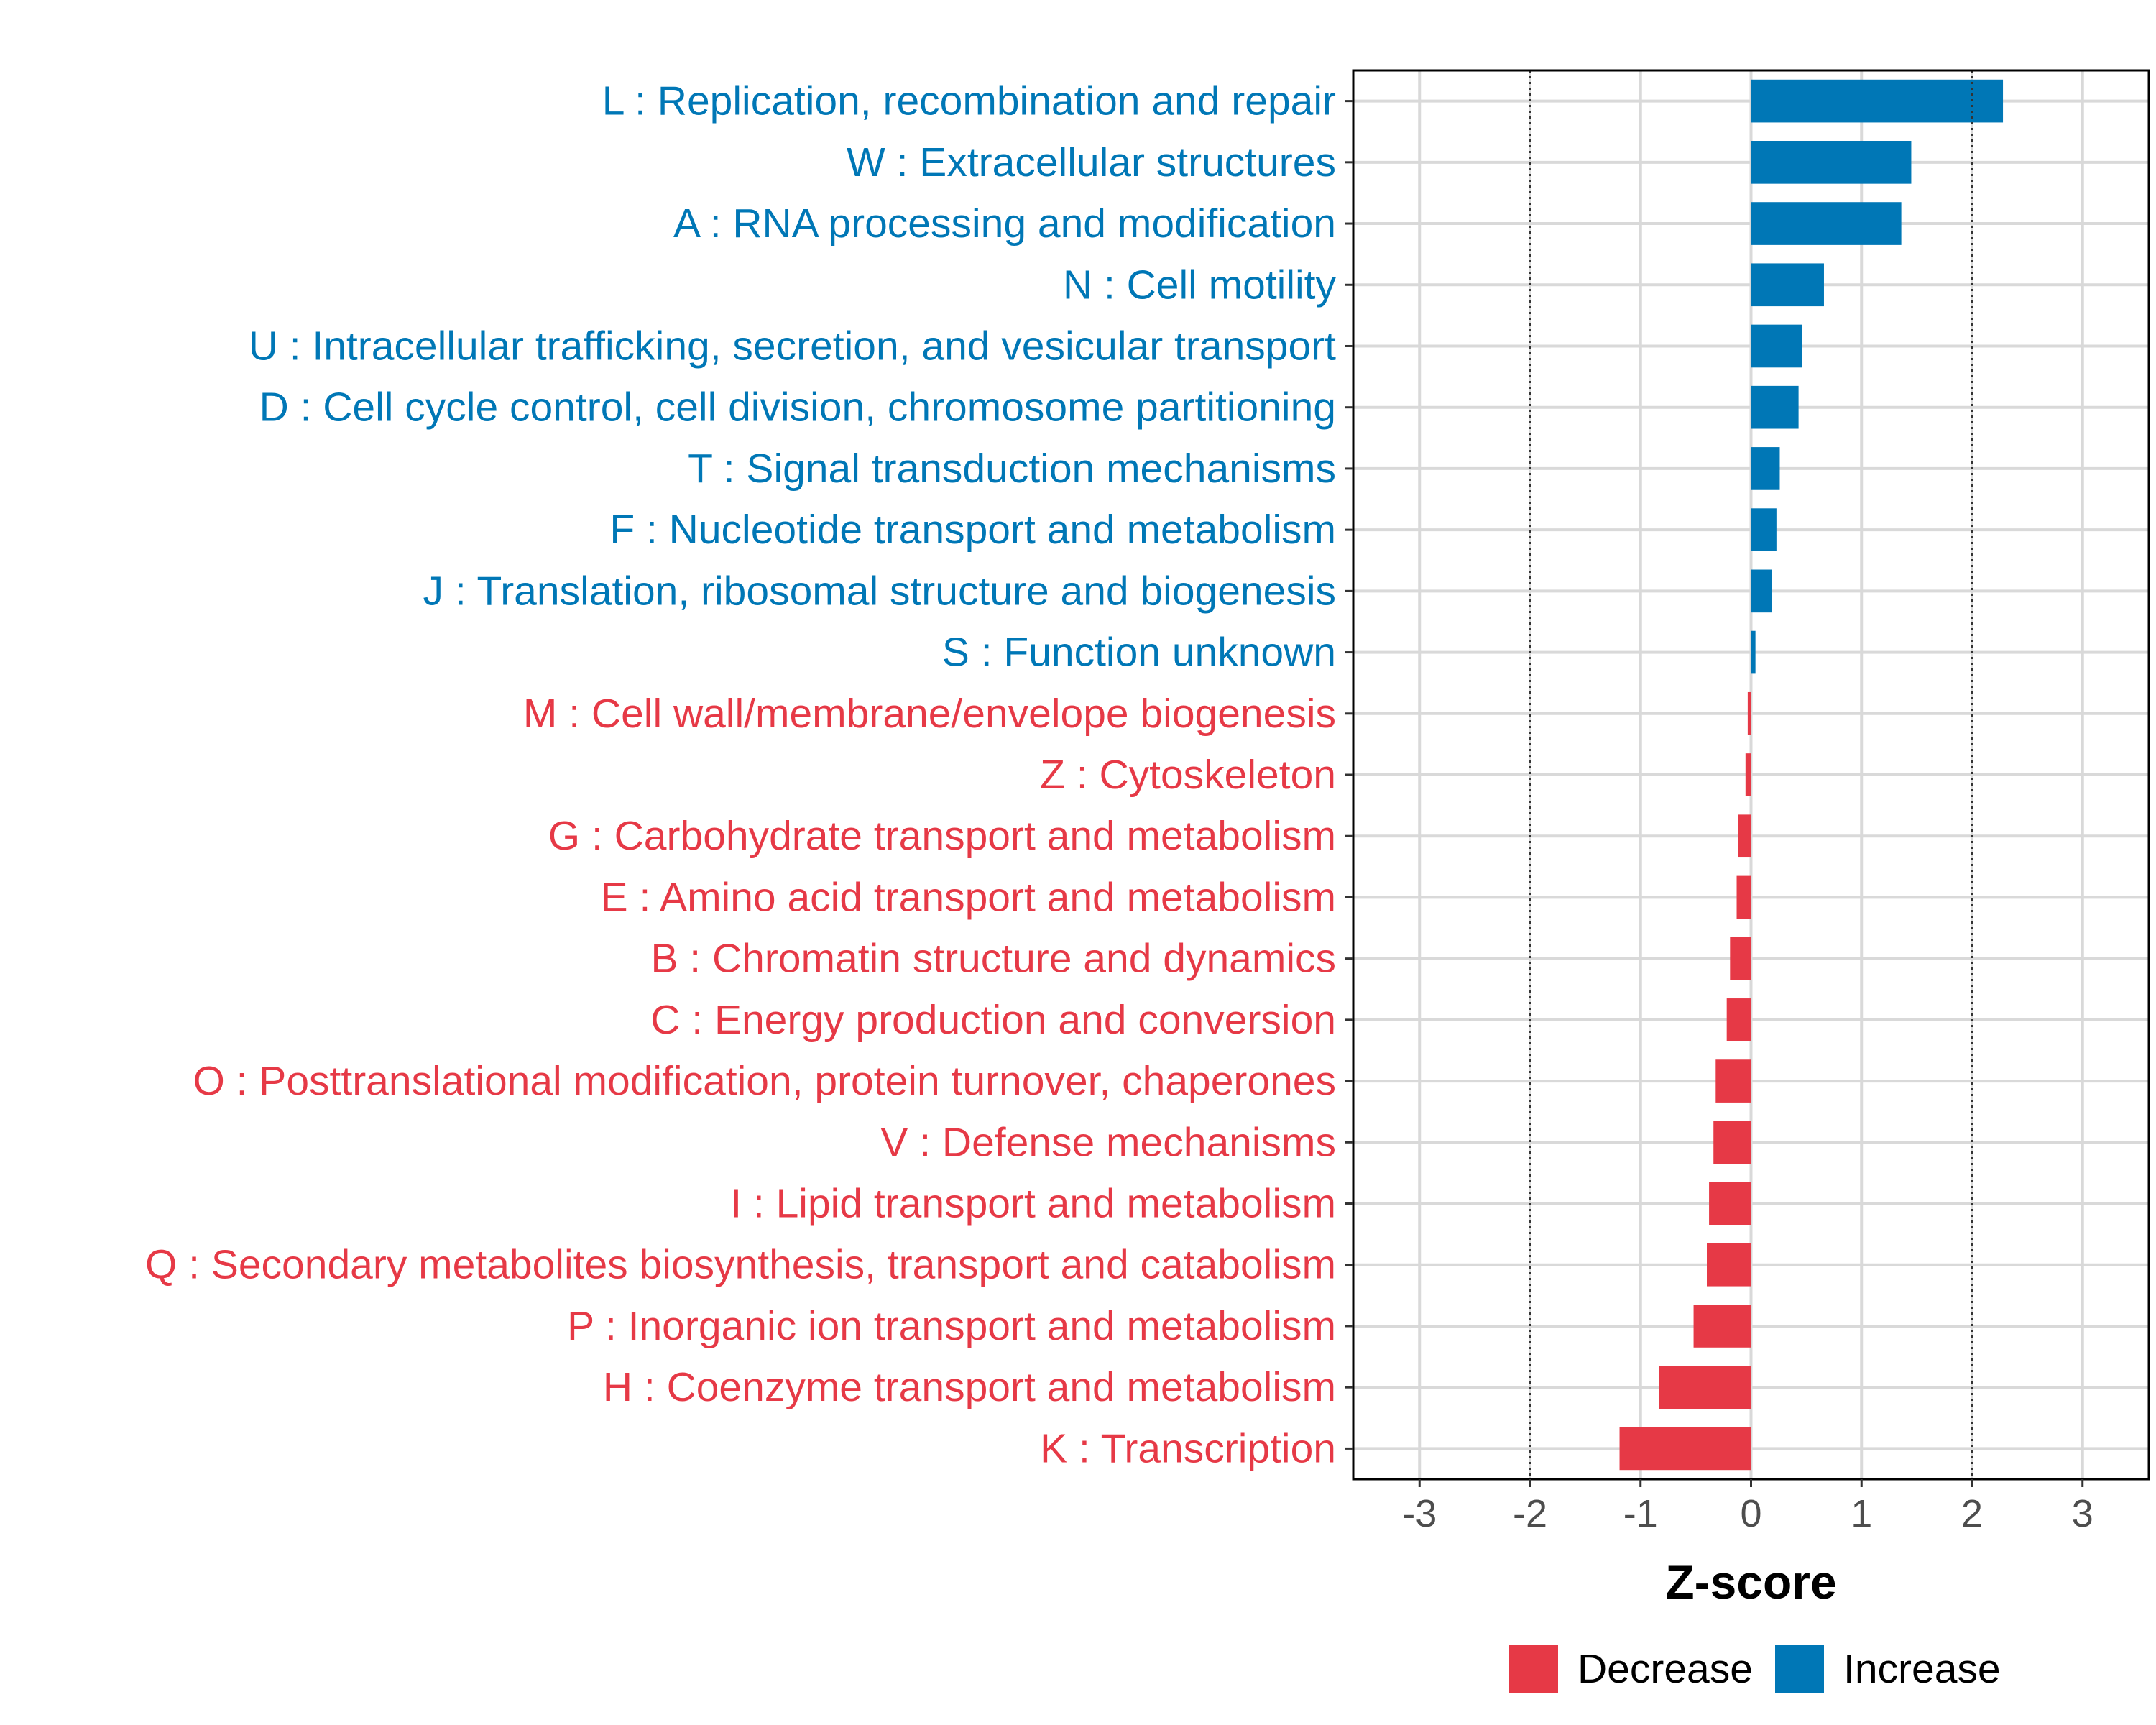 The image size is (2156, 1725). What do you see at coordinates (1922, 1669) in the screenshot?
I see `legend-label-increase: Increase` at bounding box center [1922, 1669].